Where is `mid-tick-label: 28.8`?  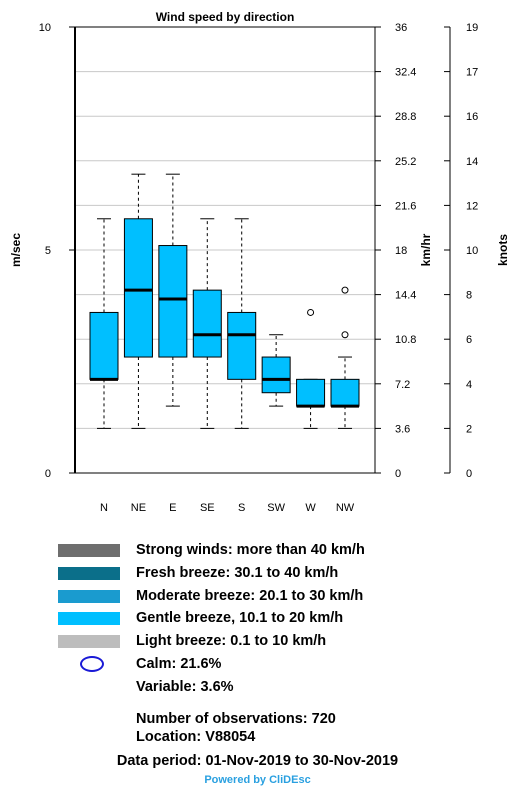 mid-tick-label: 28.8 is located at coordinates (405, 117).